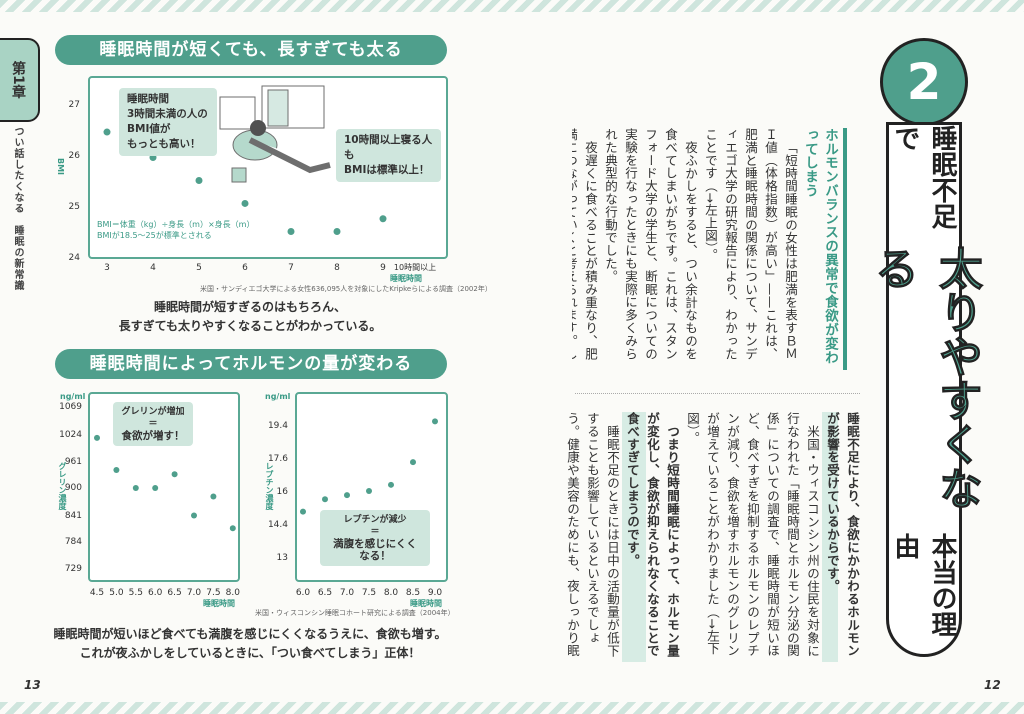  Describe the element at coordinates (251, 364) in the screenshot. I see `chart2-title: 睡眠時間によってホルモンの量が変わる` at that location.